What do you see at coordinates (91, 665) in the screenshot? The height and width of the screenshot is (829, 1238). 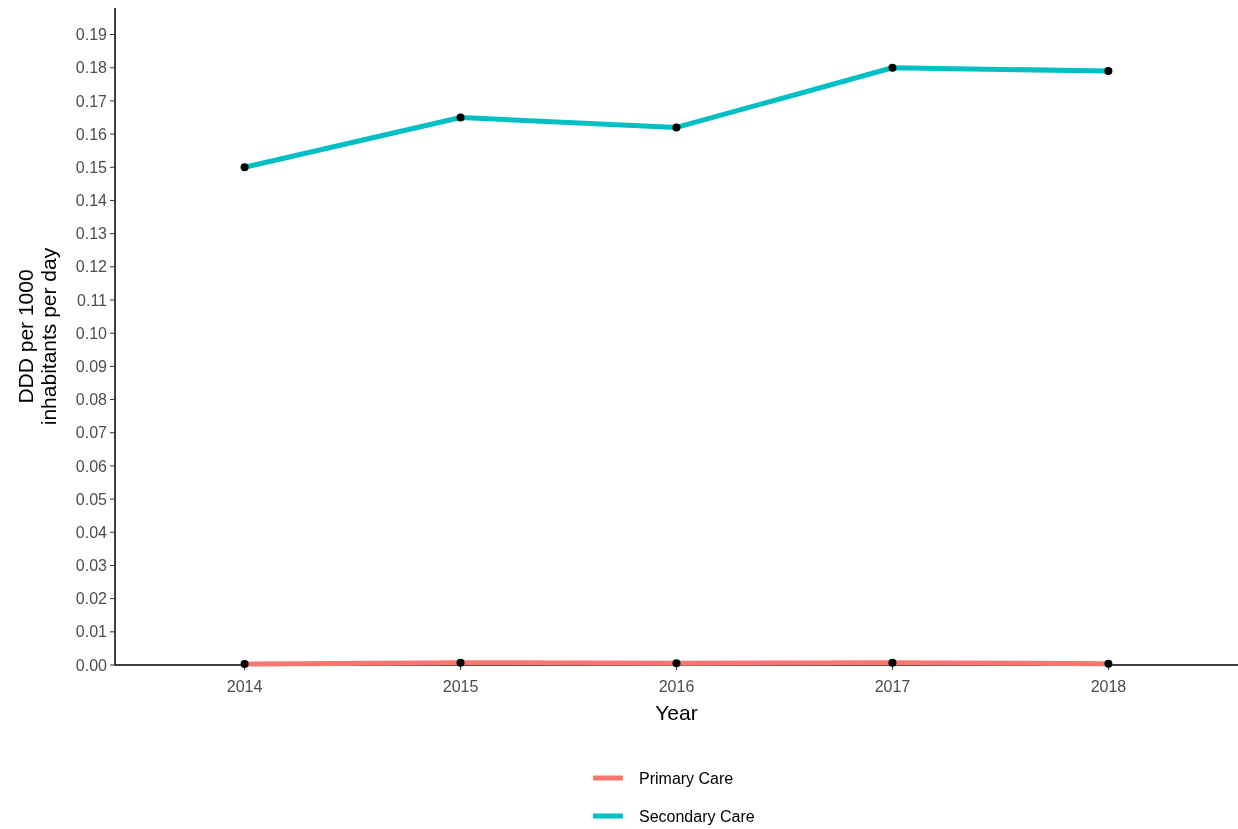 I see `y-tick-label: 0.00` at bounding box center [91, 665].